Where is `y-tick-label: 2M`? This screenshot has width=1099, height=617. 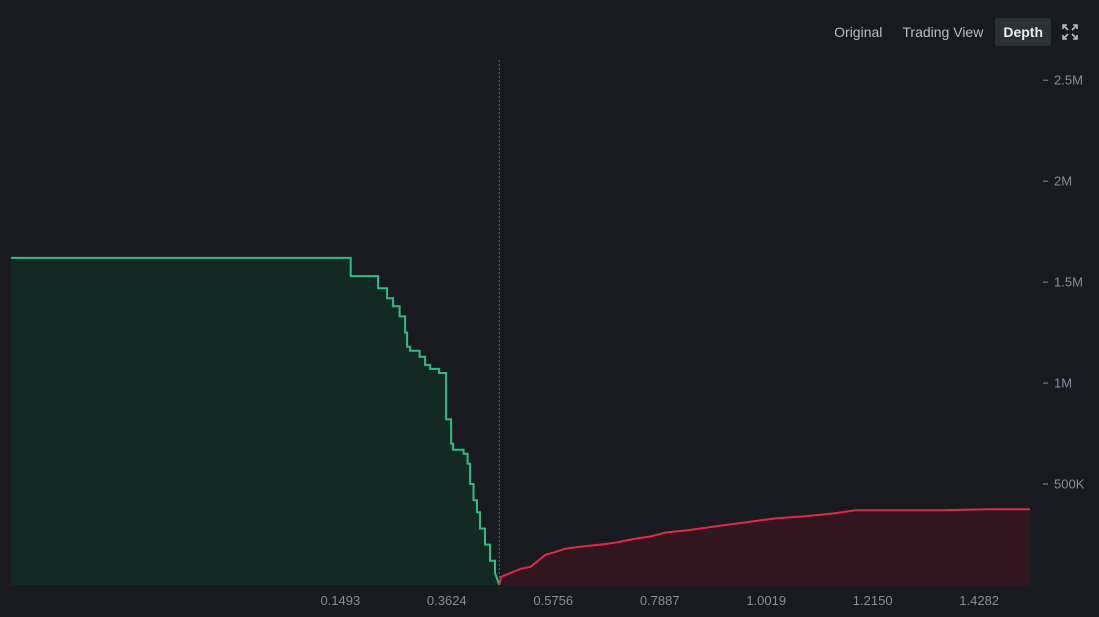 y-tick-label: 2M is located at coordinates (1063, 181).